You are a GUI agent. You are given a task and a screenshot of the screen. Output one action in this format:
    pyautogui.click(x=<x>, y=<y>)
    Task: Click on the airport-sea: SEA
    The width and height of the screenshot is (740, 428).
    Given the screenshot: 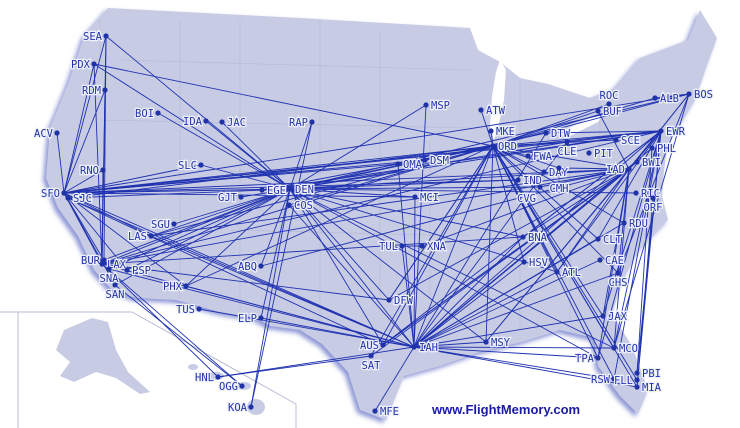 What is the action you would take?
    pyautogui.click(x=95, y=37)
    